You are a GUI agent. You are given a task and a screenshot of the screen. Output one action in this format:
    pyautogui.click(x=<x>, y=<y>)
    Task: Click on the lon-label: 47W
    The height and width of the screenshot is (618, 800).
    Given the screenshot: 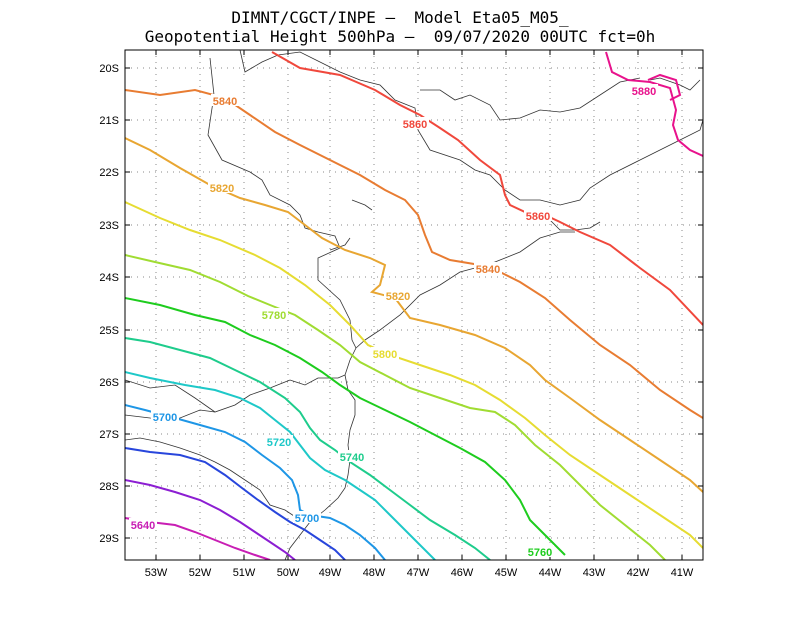 What is the action you would take?
    pyautogui.click(x=418, y=573)
    